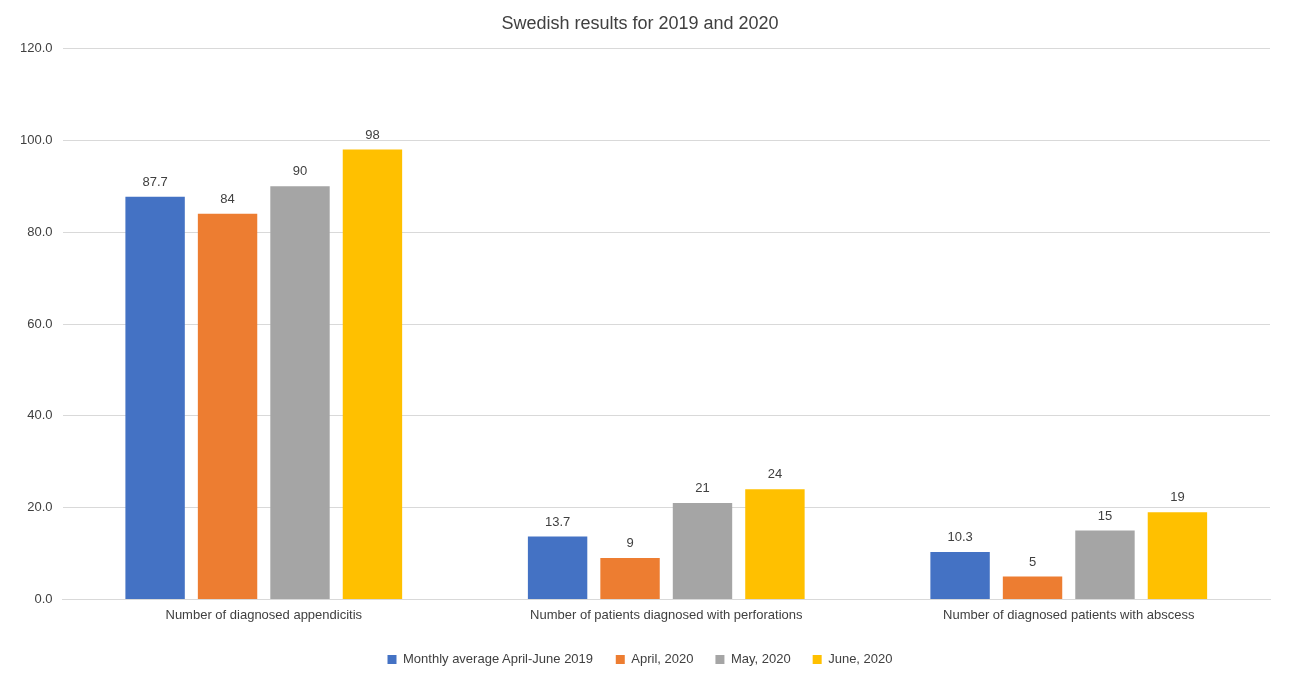  I want to click on y-tick-label: 100.0, so click(36, 139).